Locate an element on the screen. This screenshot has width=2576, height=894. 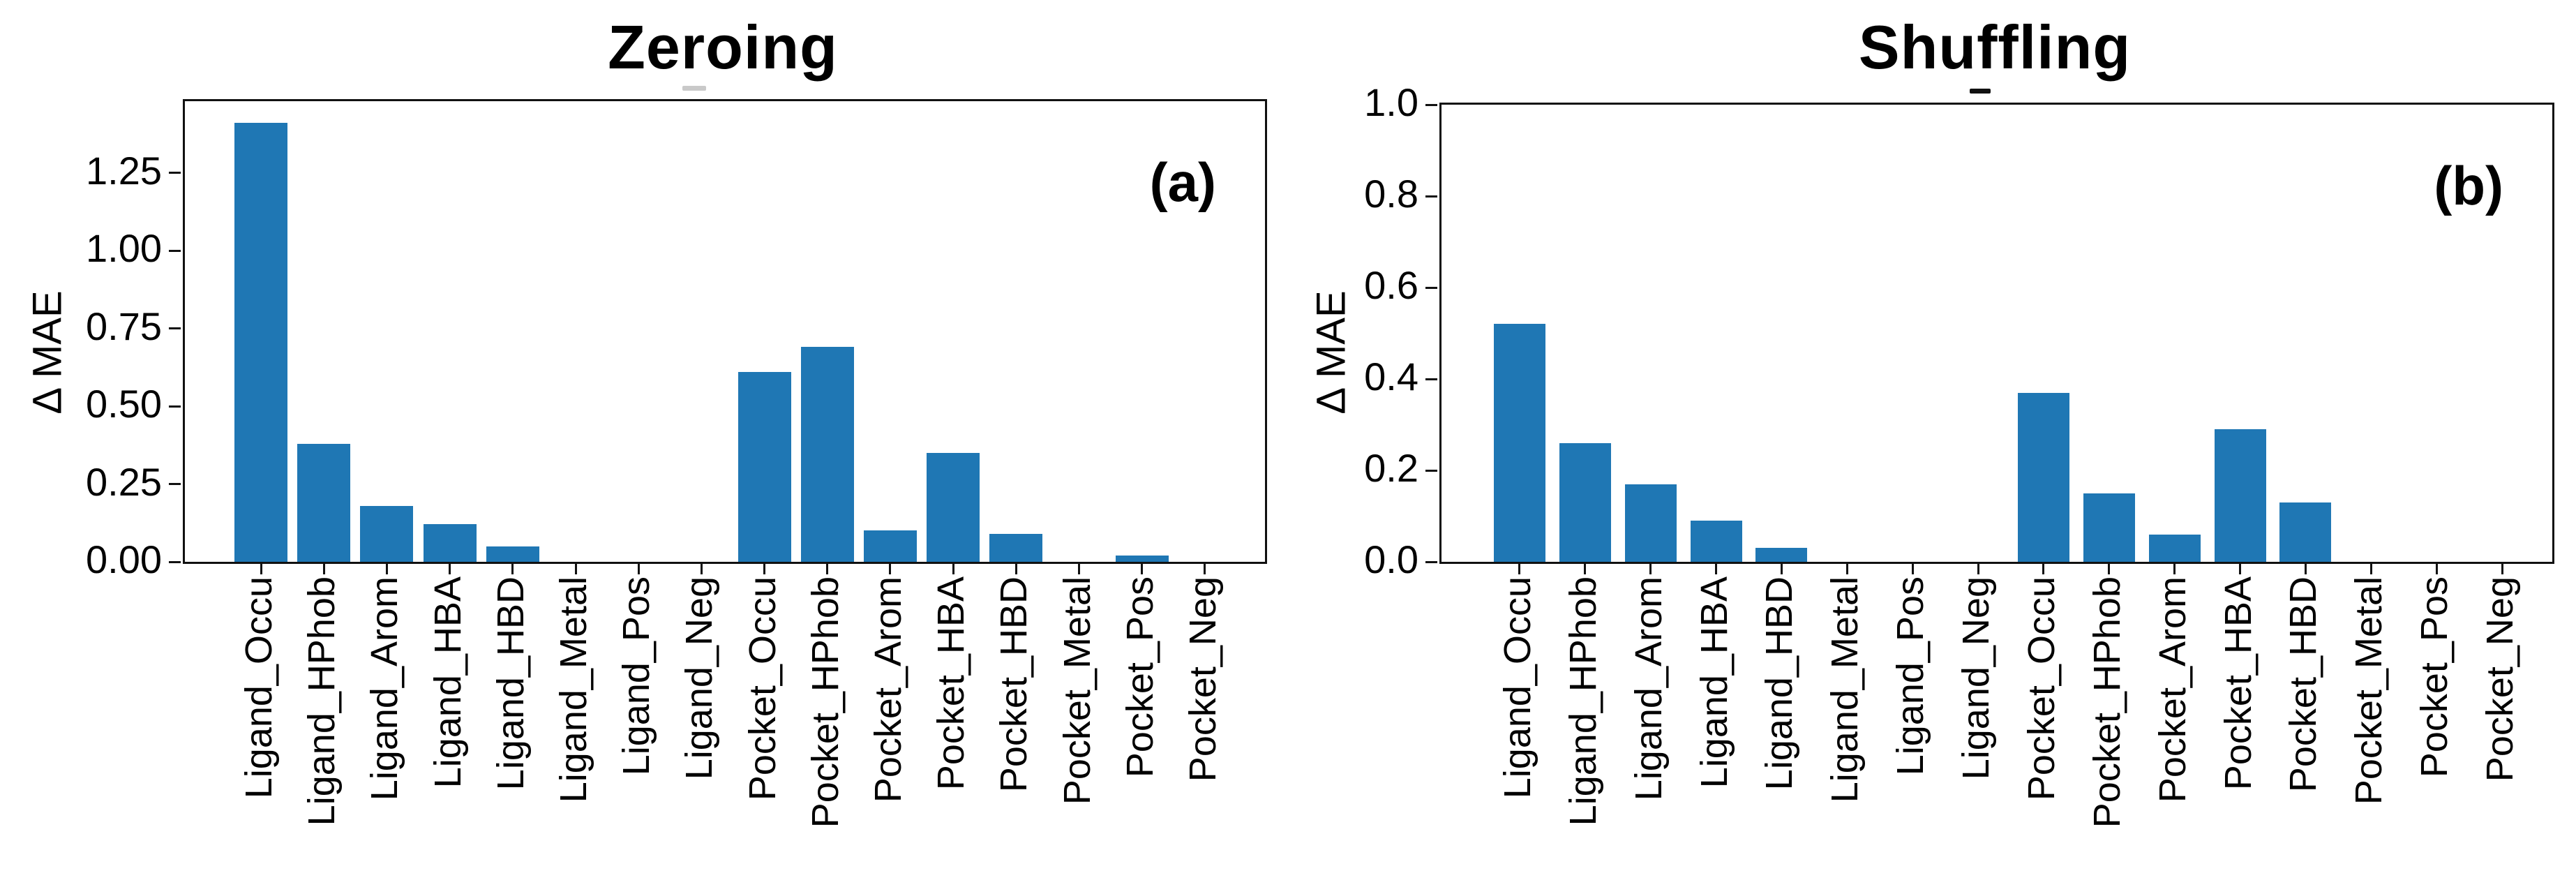
bar-pocket_occu is located at coordinates (764, 467).